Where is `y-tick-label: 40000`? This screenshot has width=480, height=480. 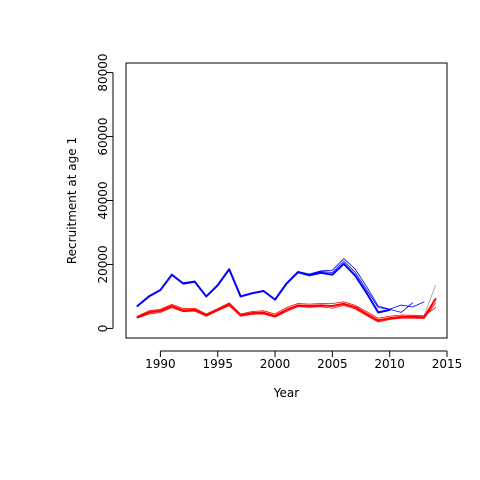 y-tick-label: 40000 is located at coordinates (103, 200).